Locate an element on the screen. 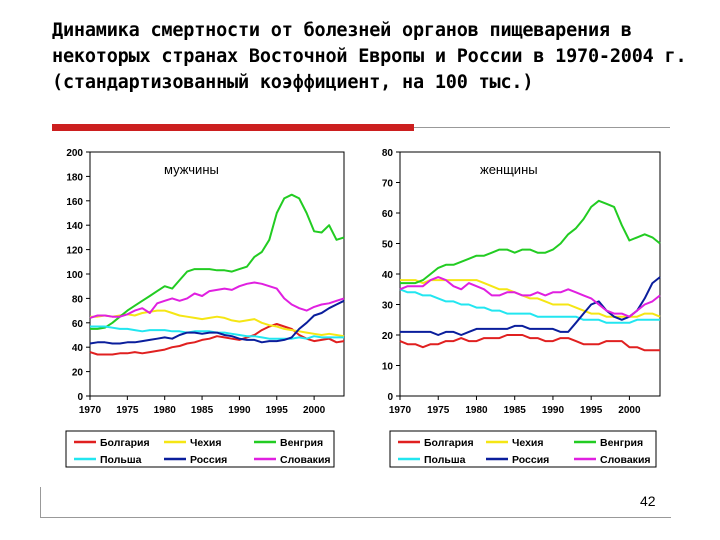  men-y-tick-label: 140 is located at coordinates (74, 226).